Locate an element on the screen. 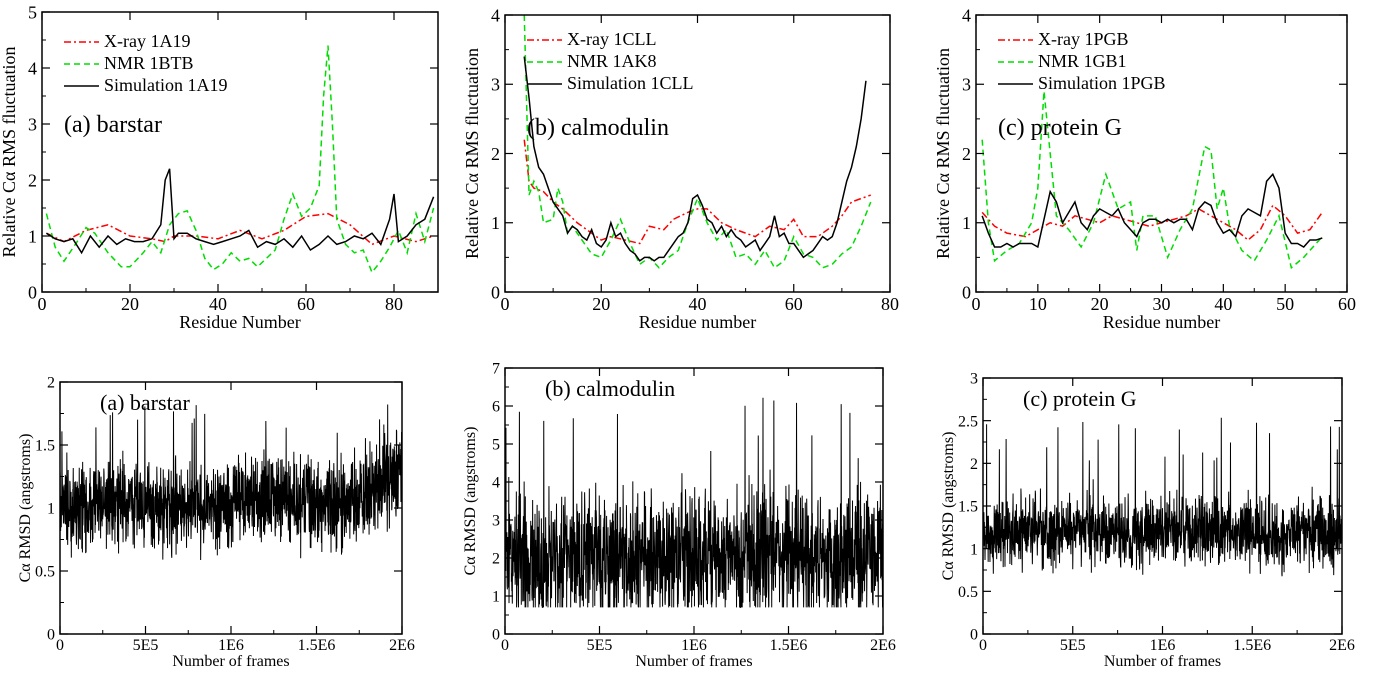  series-line-simulation-1pgb is located at coordinates (1152, 210).